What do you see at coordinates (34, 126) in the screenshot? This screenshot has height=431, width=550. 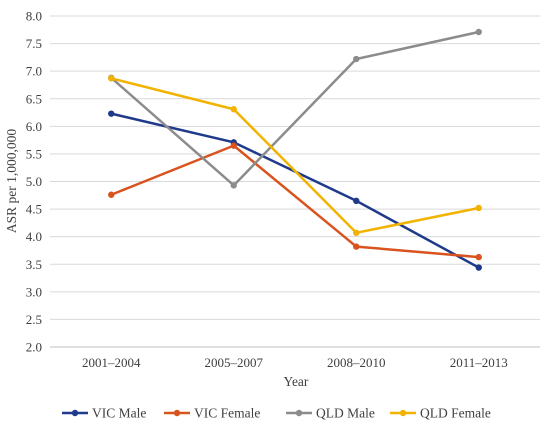 I see `y-tick-label: 6.0` at bounding box center [34, 126].